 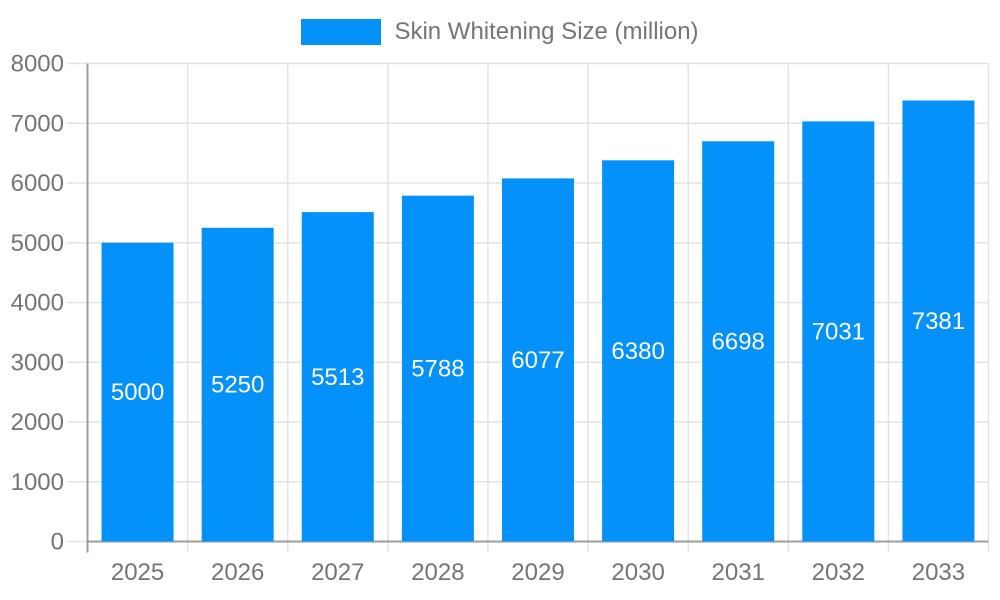 What do you see at coordinates (546, 31) in the screenshot?
I see `legend-label: Skin Whitening Size (million)` at bounding box center [546, 31].